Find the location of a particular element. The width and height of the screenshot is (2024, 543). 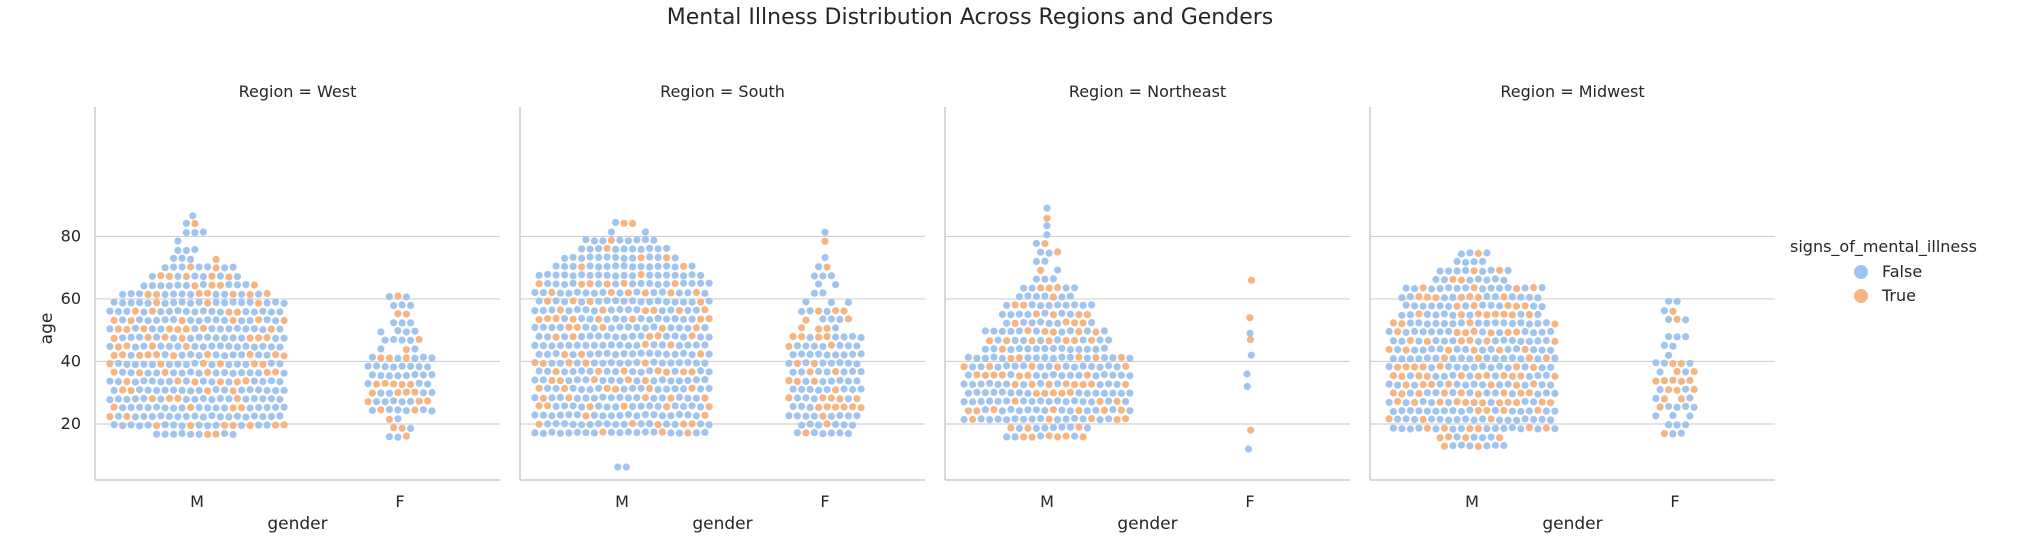

legend: signs_of_mental_illness False True is located at coordinates (1883, 271).